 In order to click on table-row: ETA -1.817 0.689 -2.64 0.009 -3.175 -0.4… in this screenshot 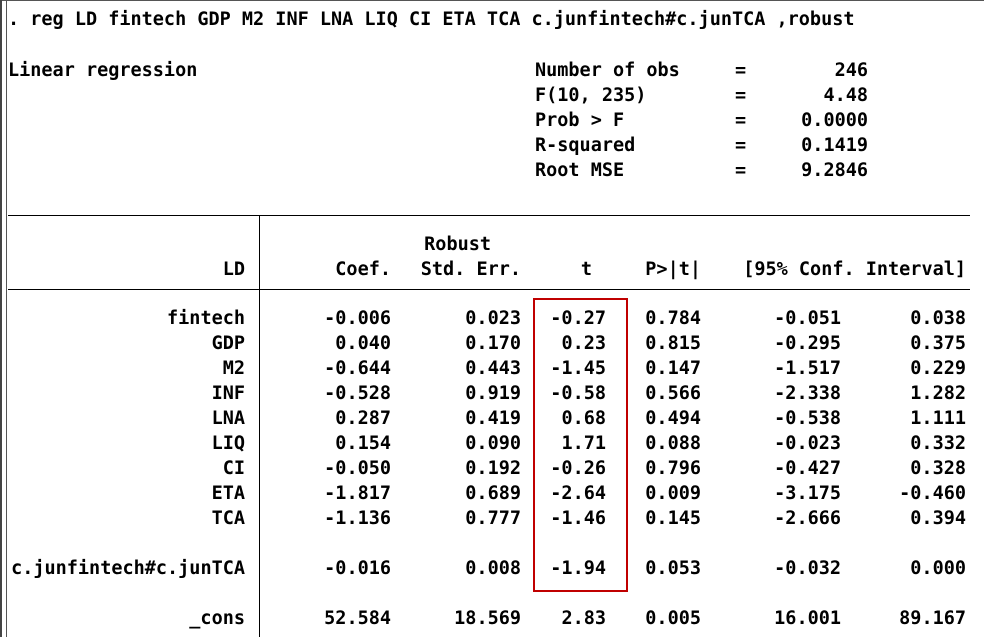, I will do `click(488, 493)`.